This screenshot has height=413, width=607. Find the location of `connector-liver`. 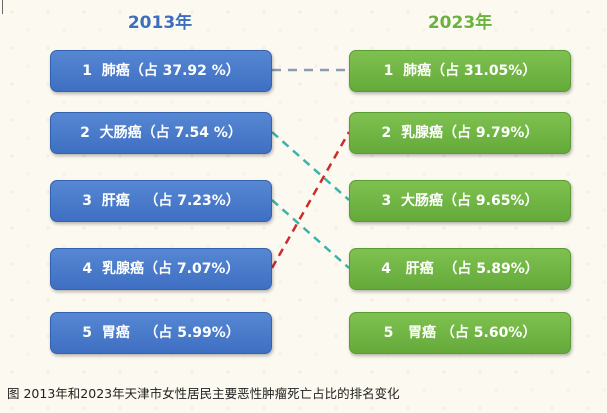

connector-liver is located at coordinates (310, 234).